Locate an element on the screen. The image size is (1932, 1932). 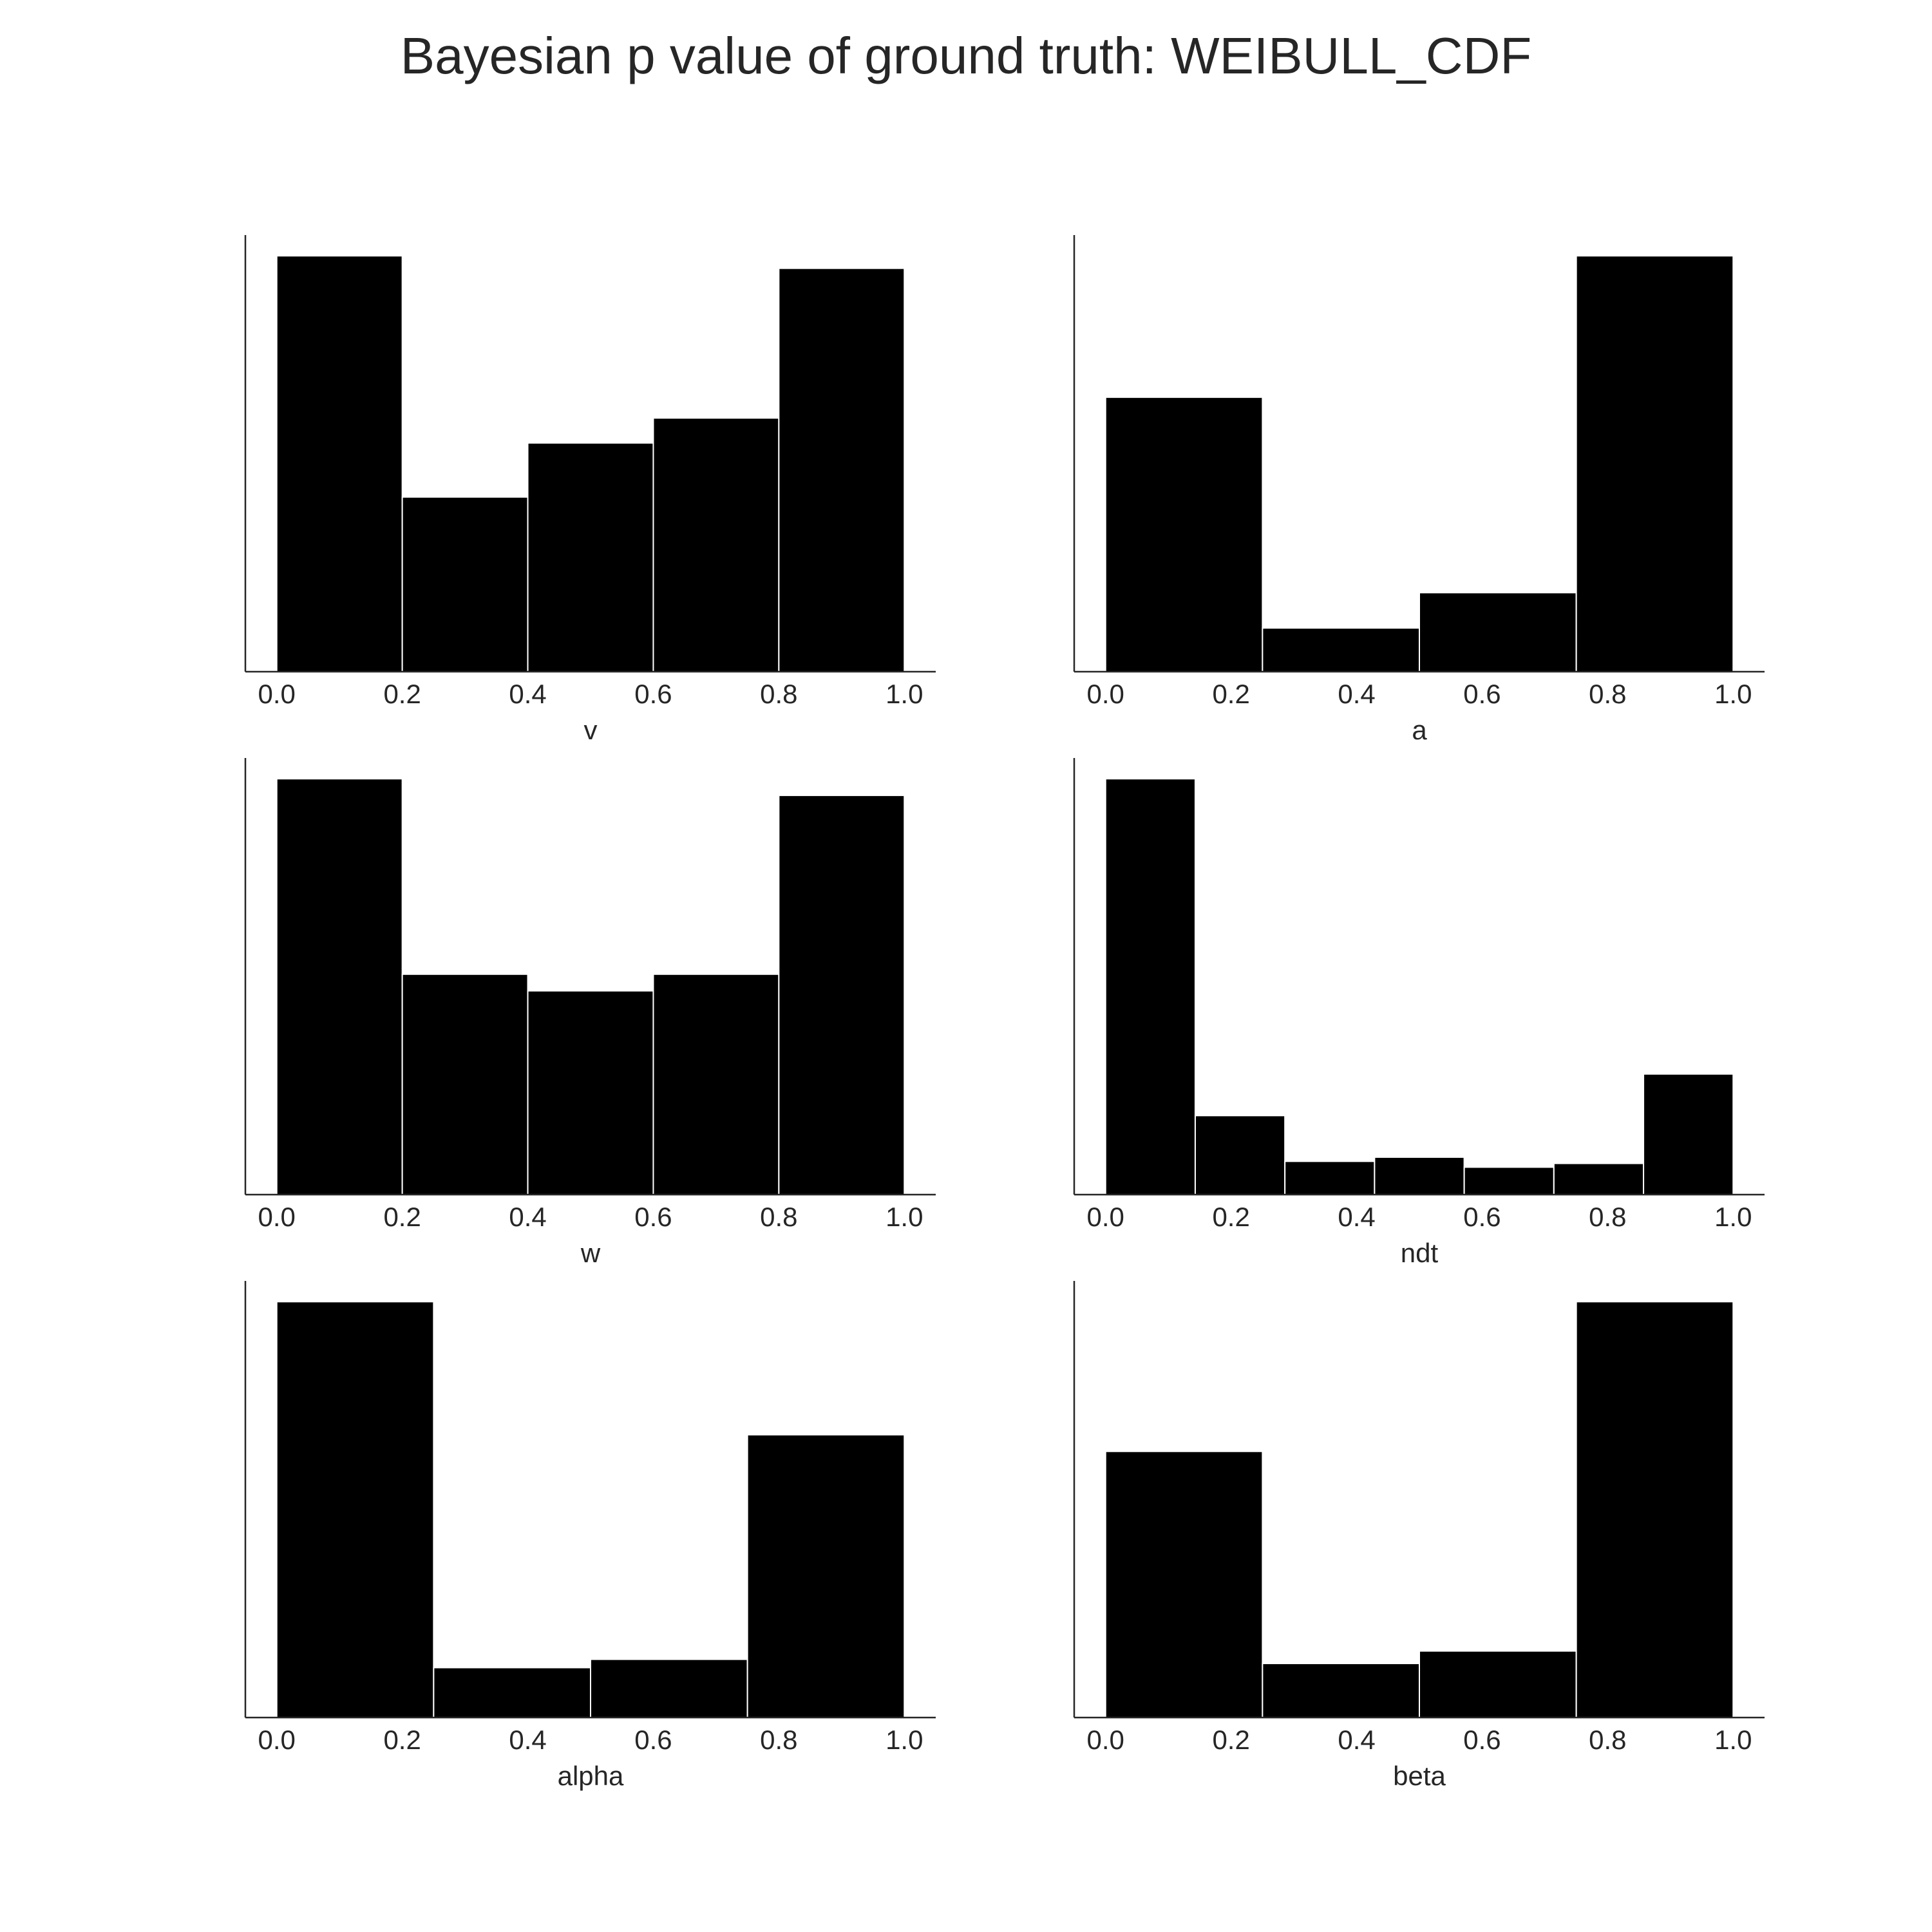
x-axis-label: v is located at coordinates (591, 730).